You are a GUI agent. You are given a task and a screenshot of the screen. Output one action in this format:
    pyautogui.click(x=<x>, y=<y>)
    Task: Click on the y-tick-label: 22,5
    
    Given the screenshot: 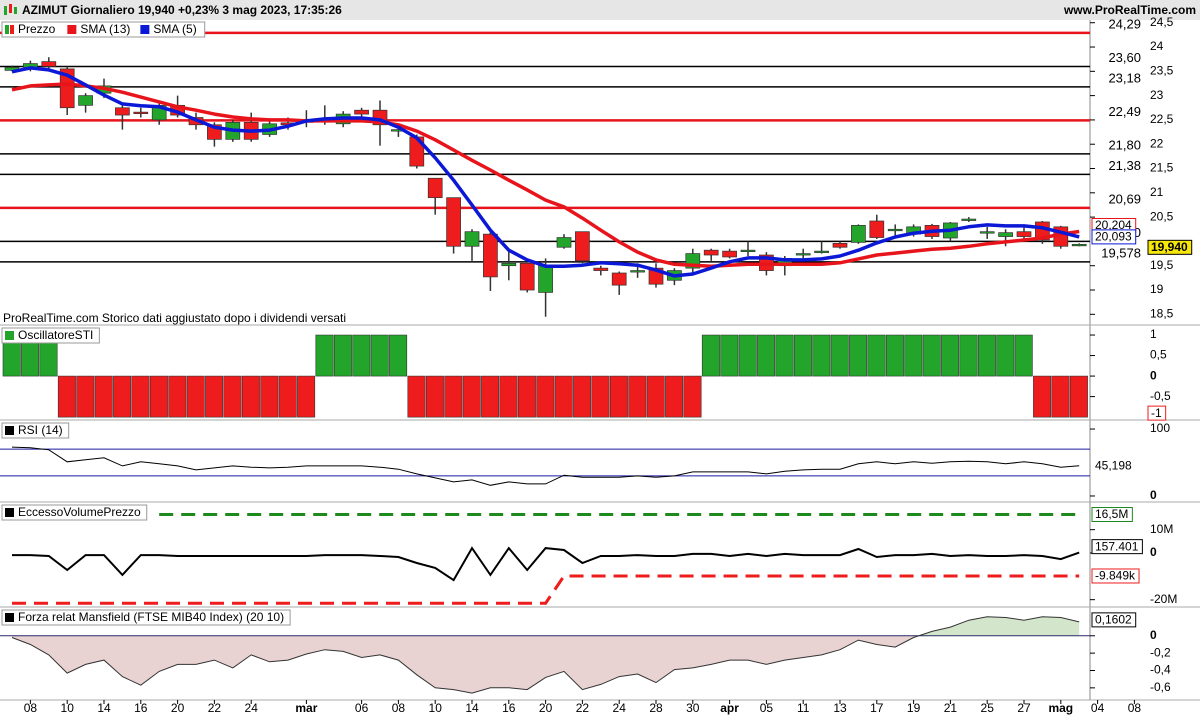 What is the action you would take?
    pyautogui.click(x=1162, y=119)
    